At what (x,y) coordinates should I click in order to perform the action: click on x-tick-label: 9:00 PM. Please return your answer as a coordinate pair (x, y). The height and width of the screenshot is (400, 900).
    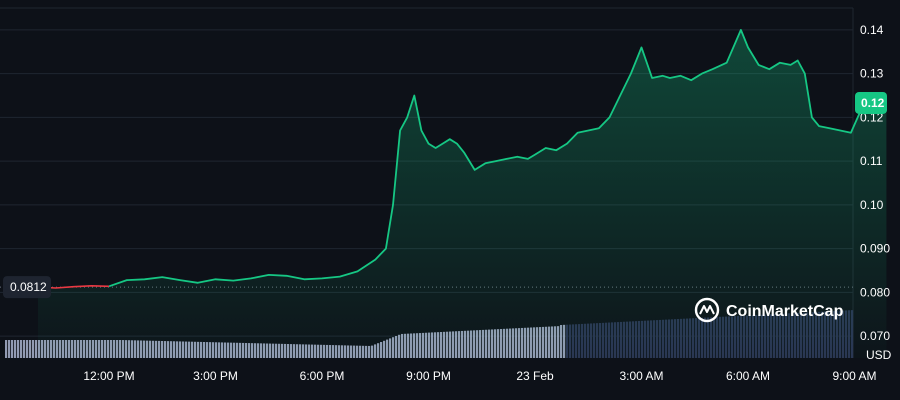
    Looking at the image, I should click on (428, 376).